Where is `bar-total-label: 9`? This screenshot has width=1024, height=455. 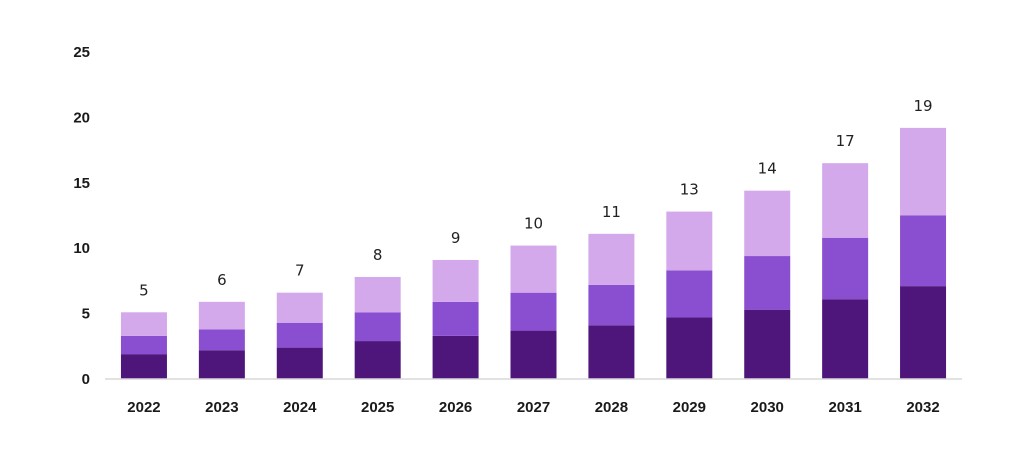
bar-total-label: 9 is located at coordinates (456, 238).